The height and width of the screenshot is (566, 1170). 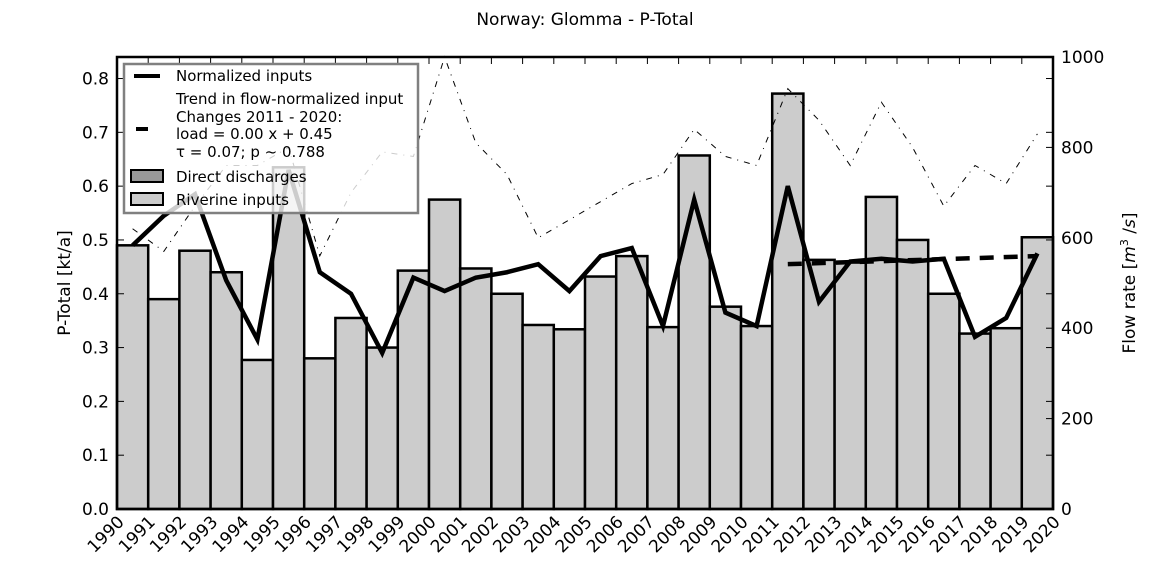 I want to click on bar-riverine-2005, so click(x=600, y=393).